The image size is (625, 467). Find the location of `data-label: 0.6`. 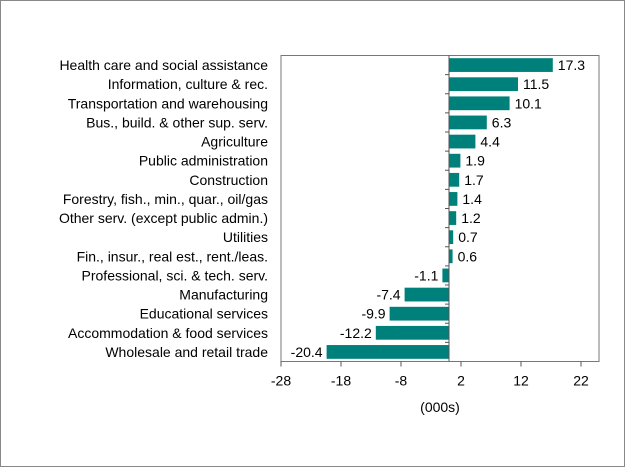

data-label: 0.6 is located at coordinates (468, 256).